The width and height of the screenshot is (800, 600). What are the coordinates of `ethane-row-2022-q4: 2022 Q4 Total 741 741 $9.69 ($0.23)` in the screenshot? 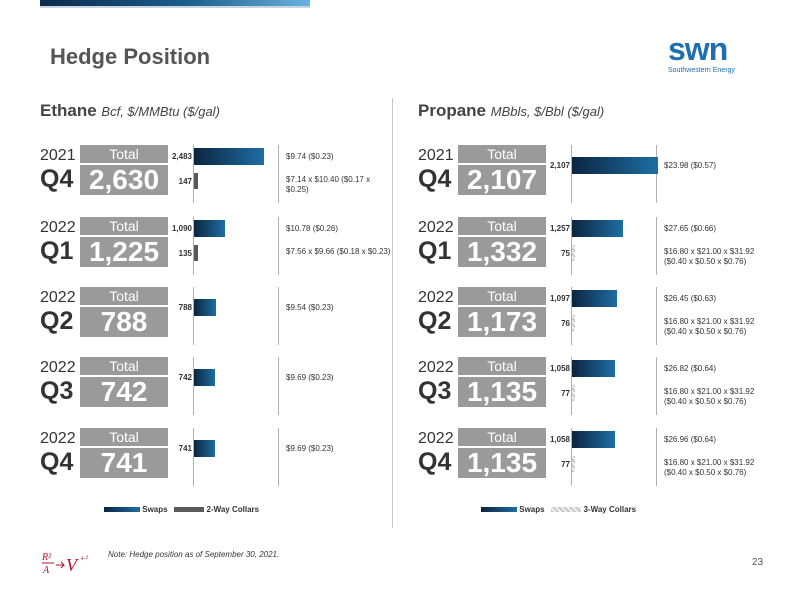 It's located at (215, 458).